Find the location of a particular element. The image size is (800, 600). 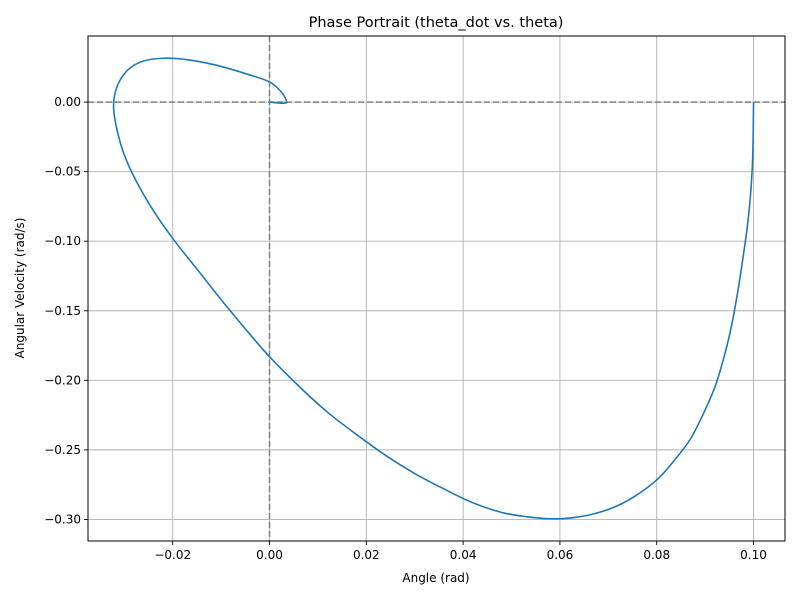

y-tick-label: −0.30 is located at coordinates (62, 519).